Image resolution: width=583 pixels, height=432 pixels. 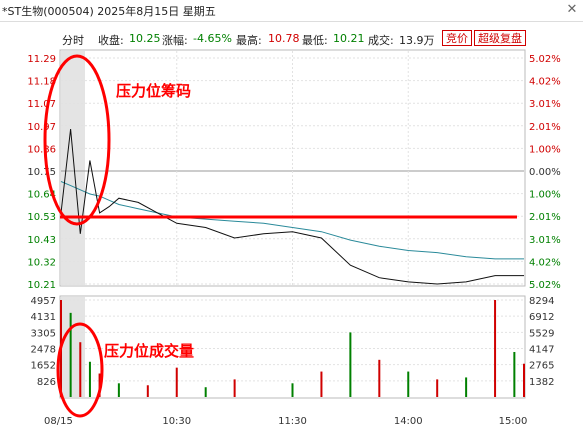 What do you see at coordinates (572, 9) in the screenshot?
I see `close-icon: ✕` at bounding box center [572, 9].